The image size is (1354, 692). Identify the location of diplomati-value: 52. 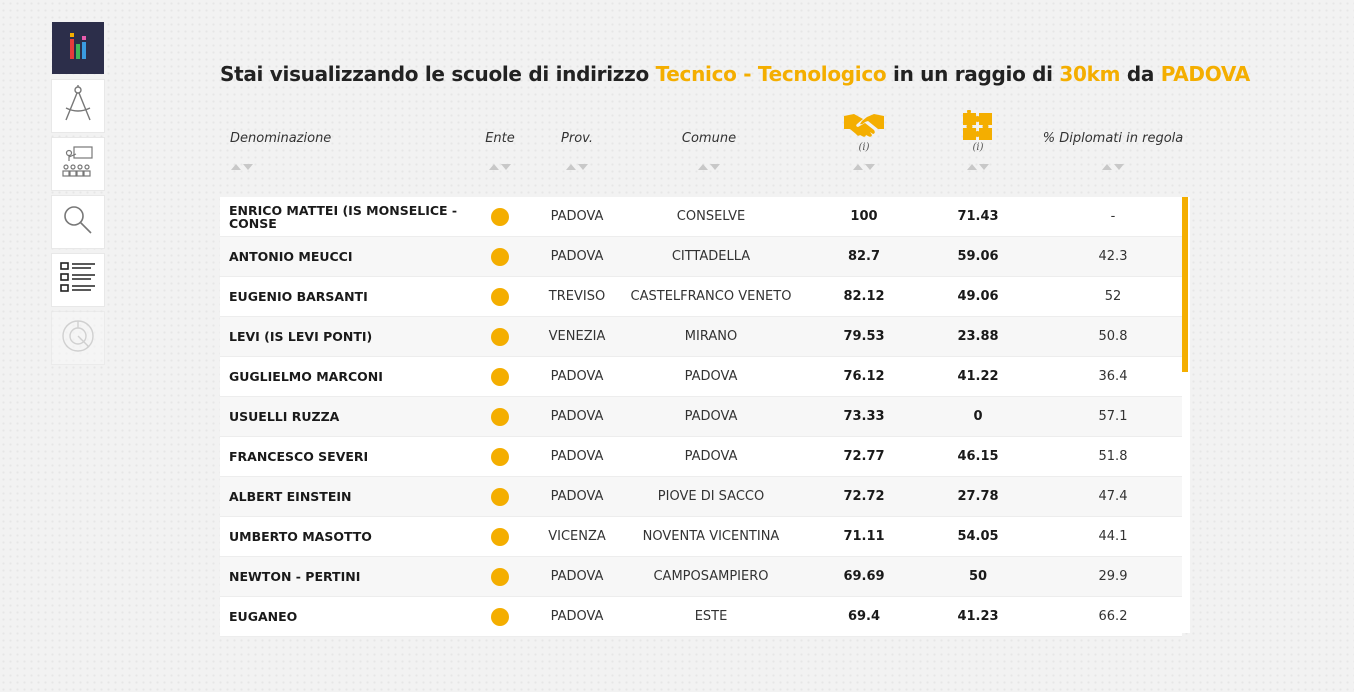
(1113, 296).